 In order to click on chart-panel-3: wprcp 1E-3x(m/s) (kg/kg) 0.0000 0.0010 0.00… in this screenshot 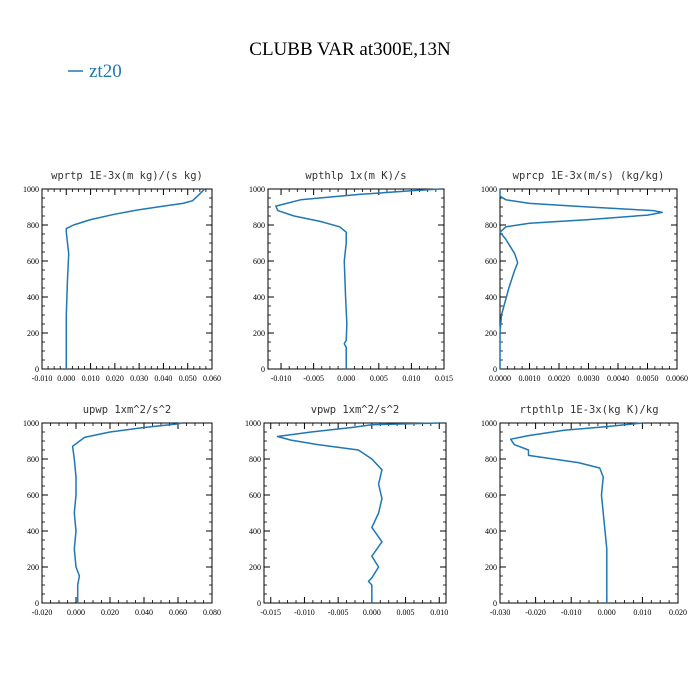, I will do `click(584, 276)`.